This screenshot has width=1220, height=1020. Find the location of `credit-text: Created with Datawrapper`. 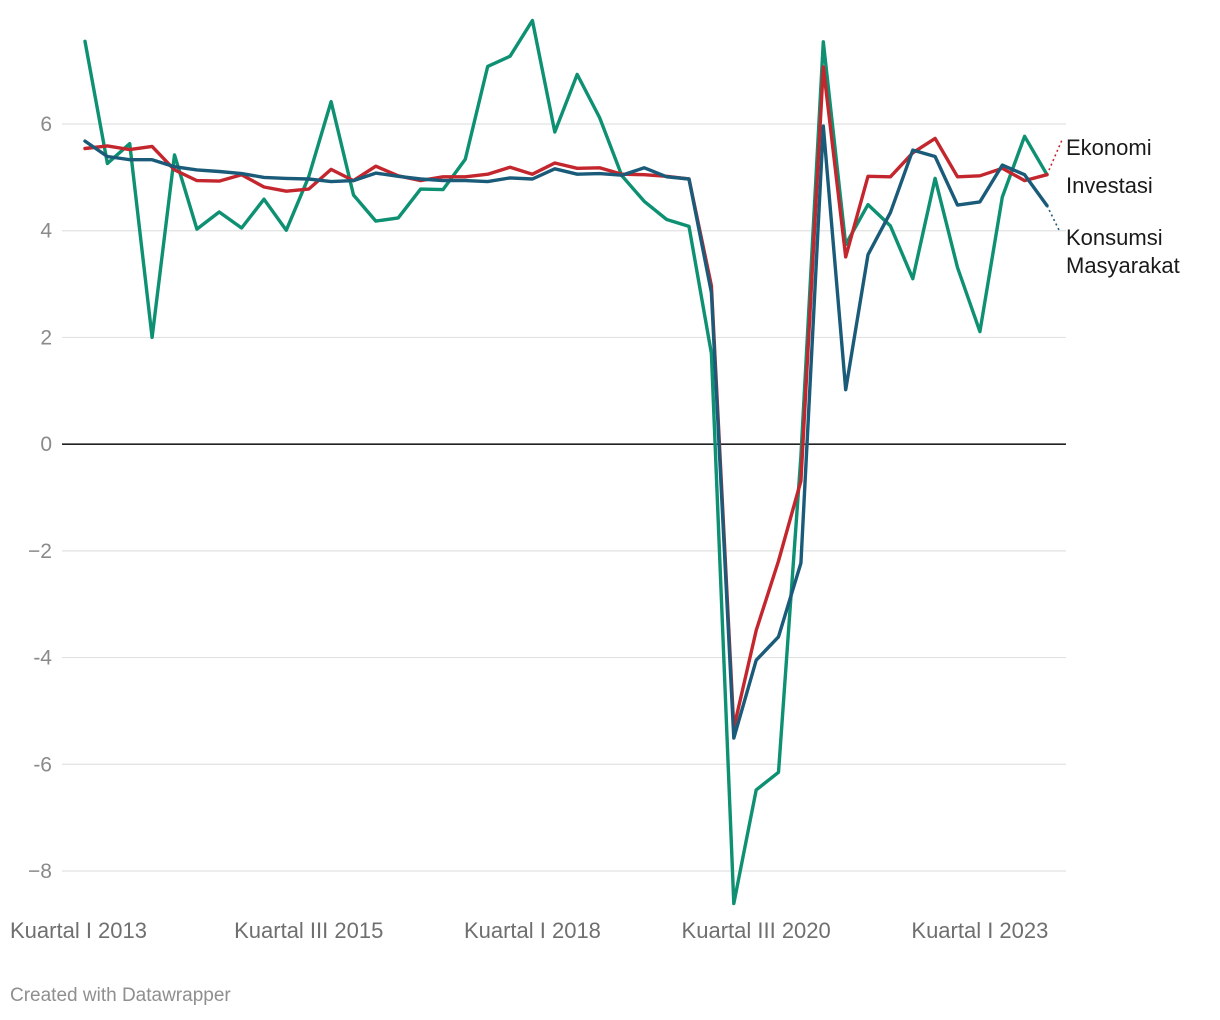

credit-text: Created with Datawrapper is located at coordinates (120, 995).